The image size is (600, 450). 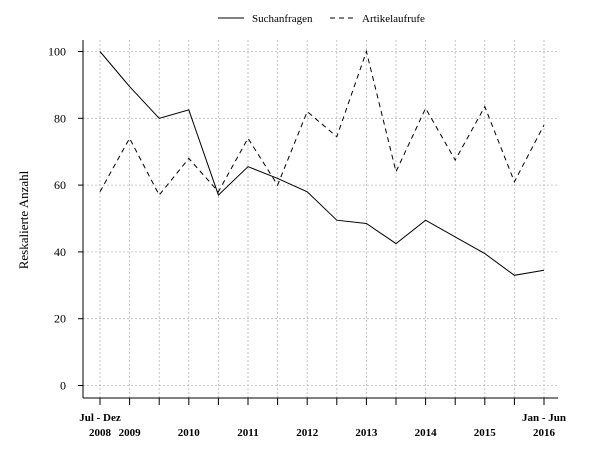 I want to click on y-tick-label: 60, so click(x=60, y=185).